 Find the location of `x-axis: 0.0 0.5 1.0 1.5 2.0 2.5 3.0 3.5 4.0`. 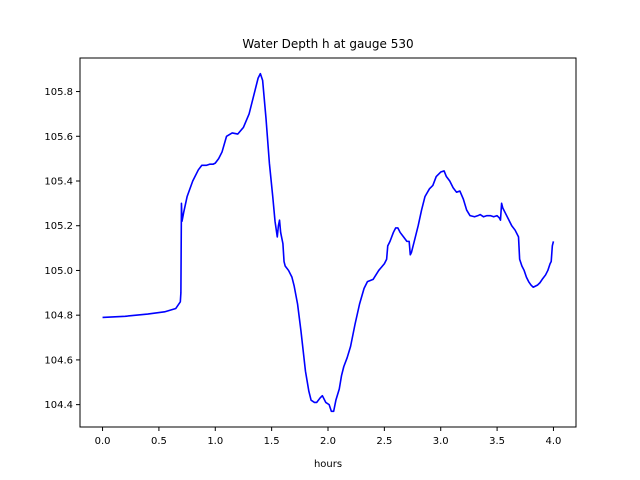

x-axis: 0.0 0.5 1.0 1.5 2.0 2.5 3.0 3.5 4.0 is located at coordinates (328, 437).